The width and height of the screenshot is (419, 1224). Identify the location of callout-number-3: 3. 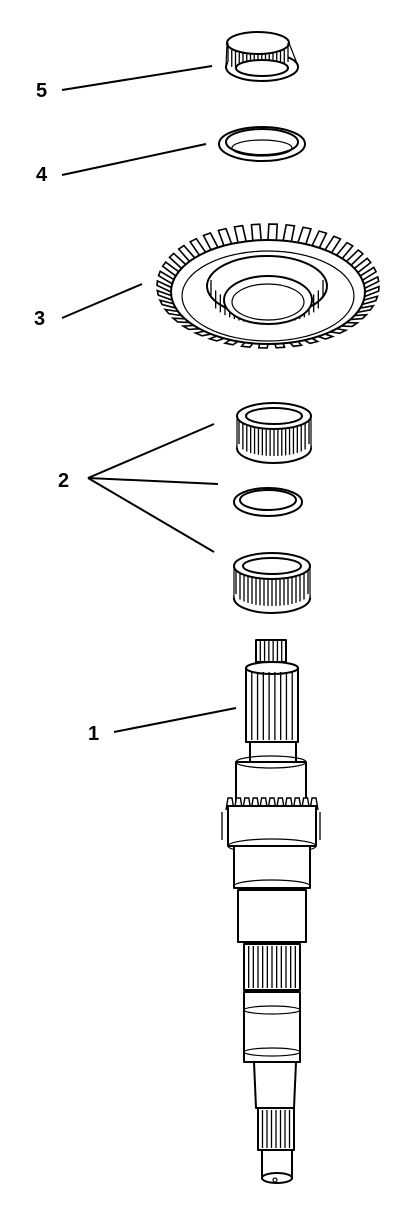
(39, 319).